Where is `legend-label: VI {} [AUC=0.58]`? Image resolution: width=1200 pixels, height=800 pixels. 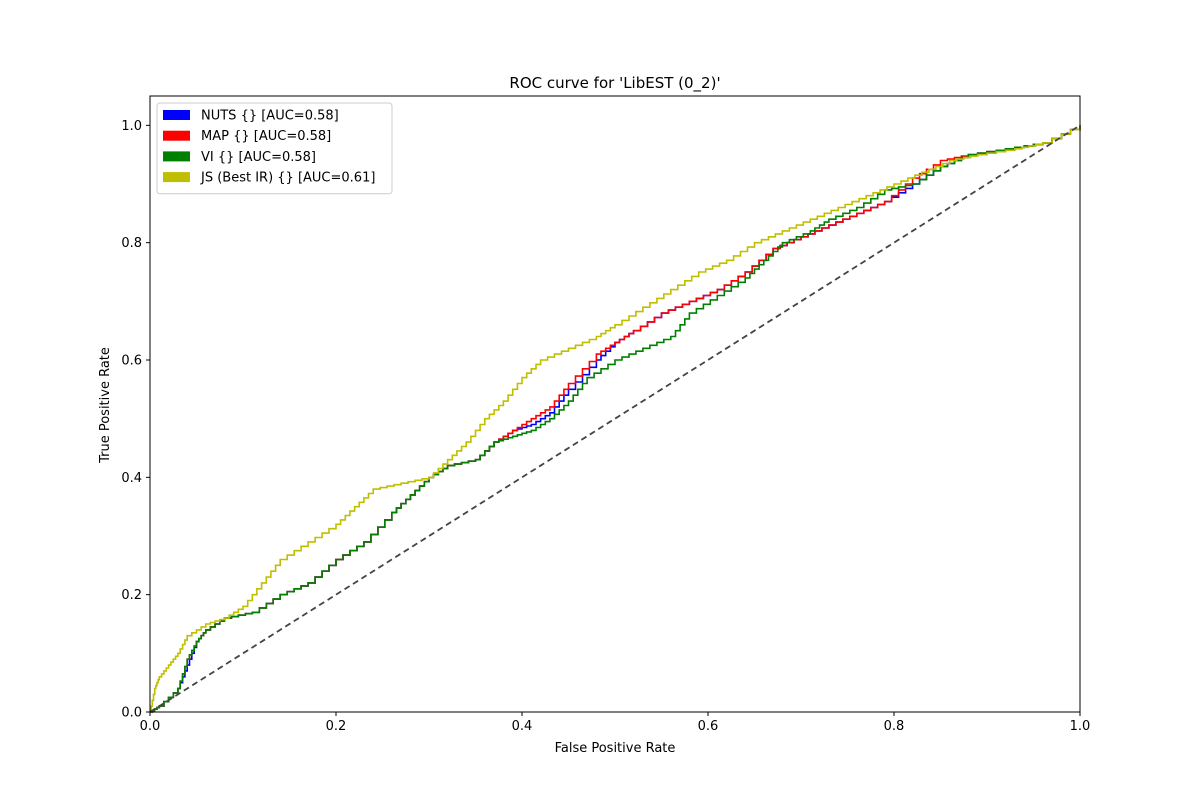
legend-label: VI {} [AUC=0.58] is located at coordinates (258, 157).